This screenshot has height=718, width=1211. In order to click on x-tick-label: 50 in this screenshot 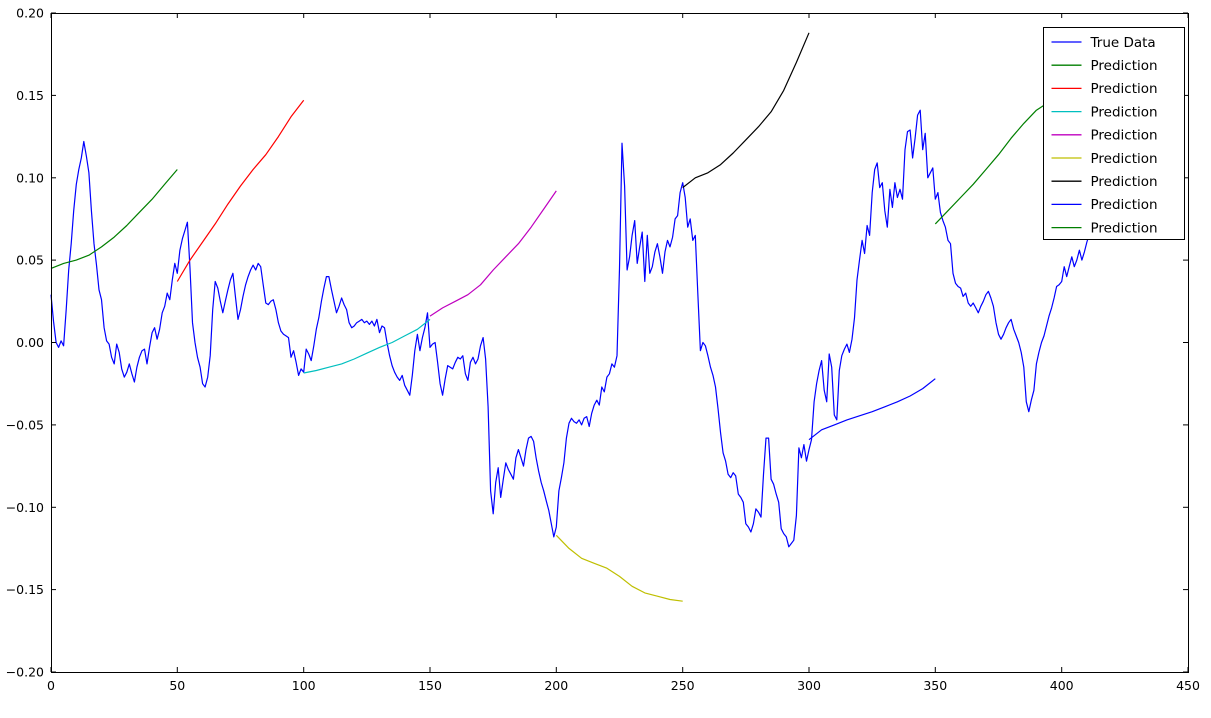, I will do `click(177, 685)`.